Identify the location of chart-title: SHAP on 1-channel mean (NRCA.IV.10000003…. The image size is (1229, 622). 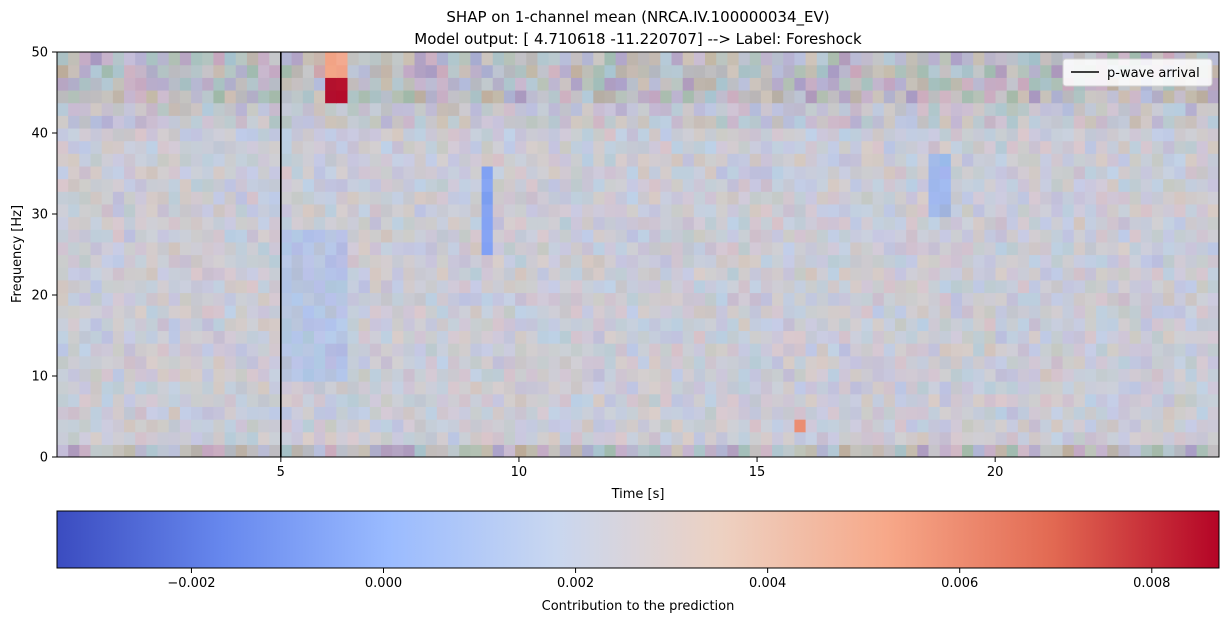
(637, 17).